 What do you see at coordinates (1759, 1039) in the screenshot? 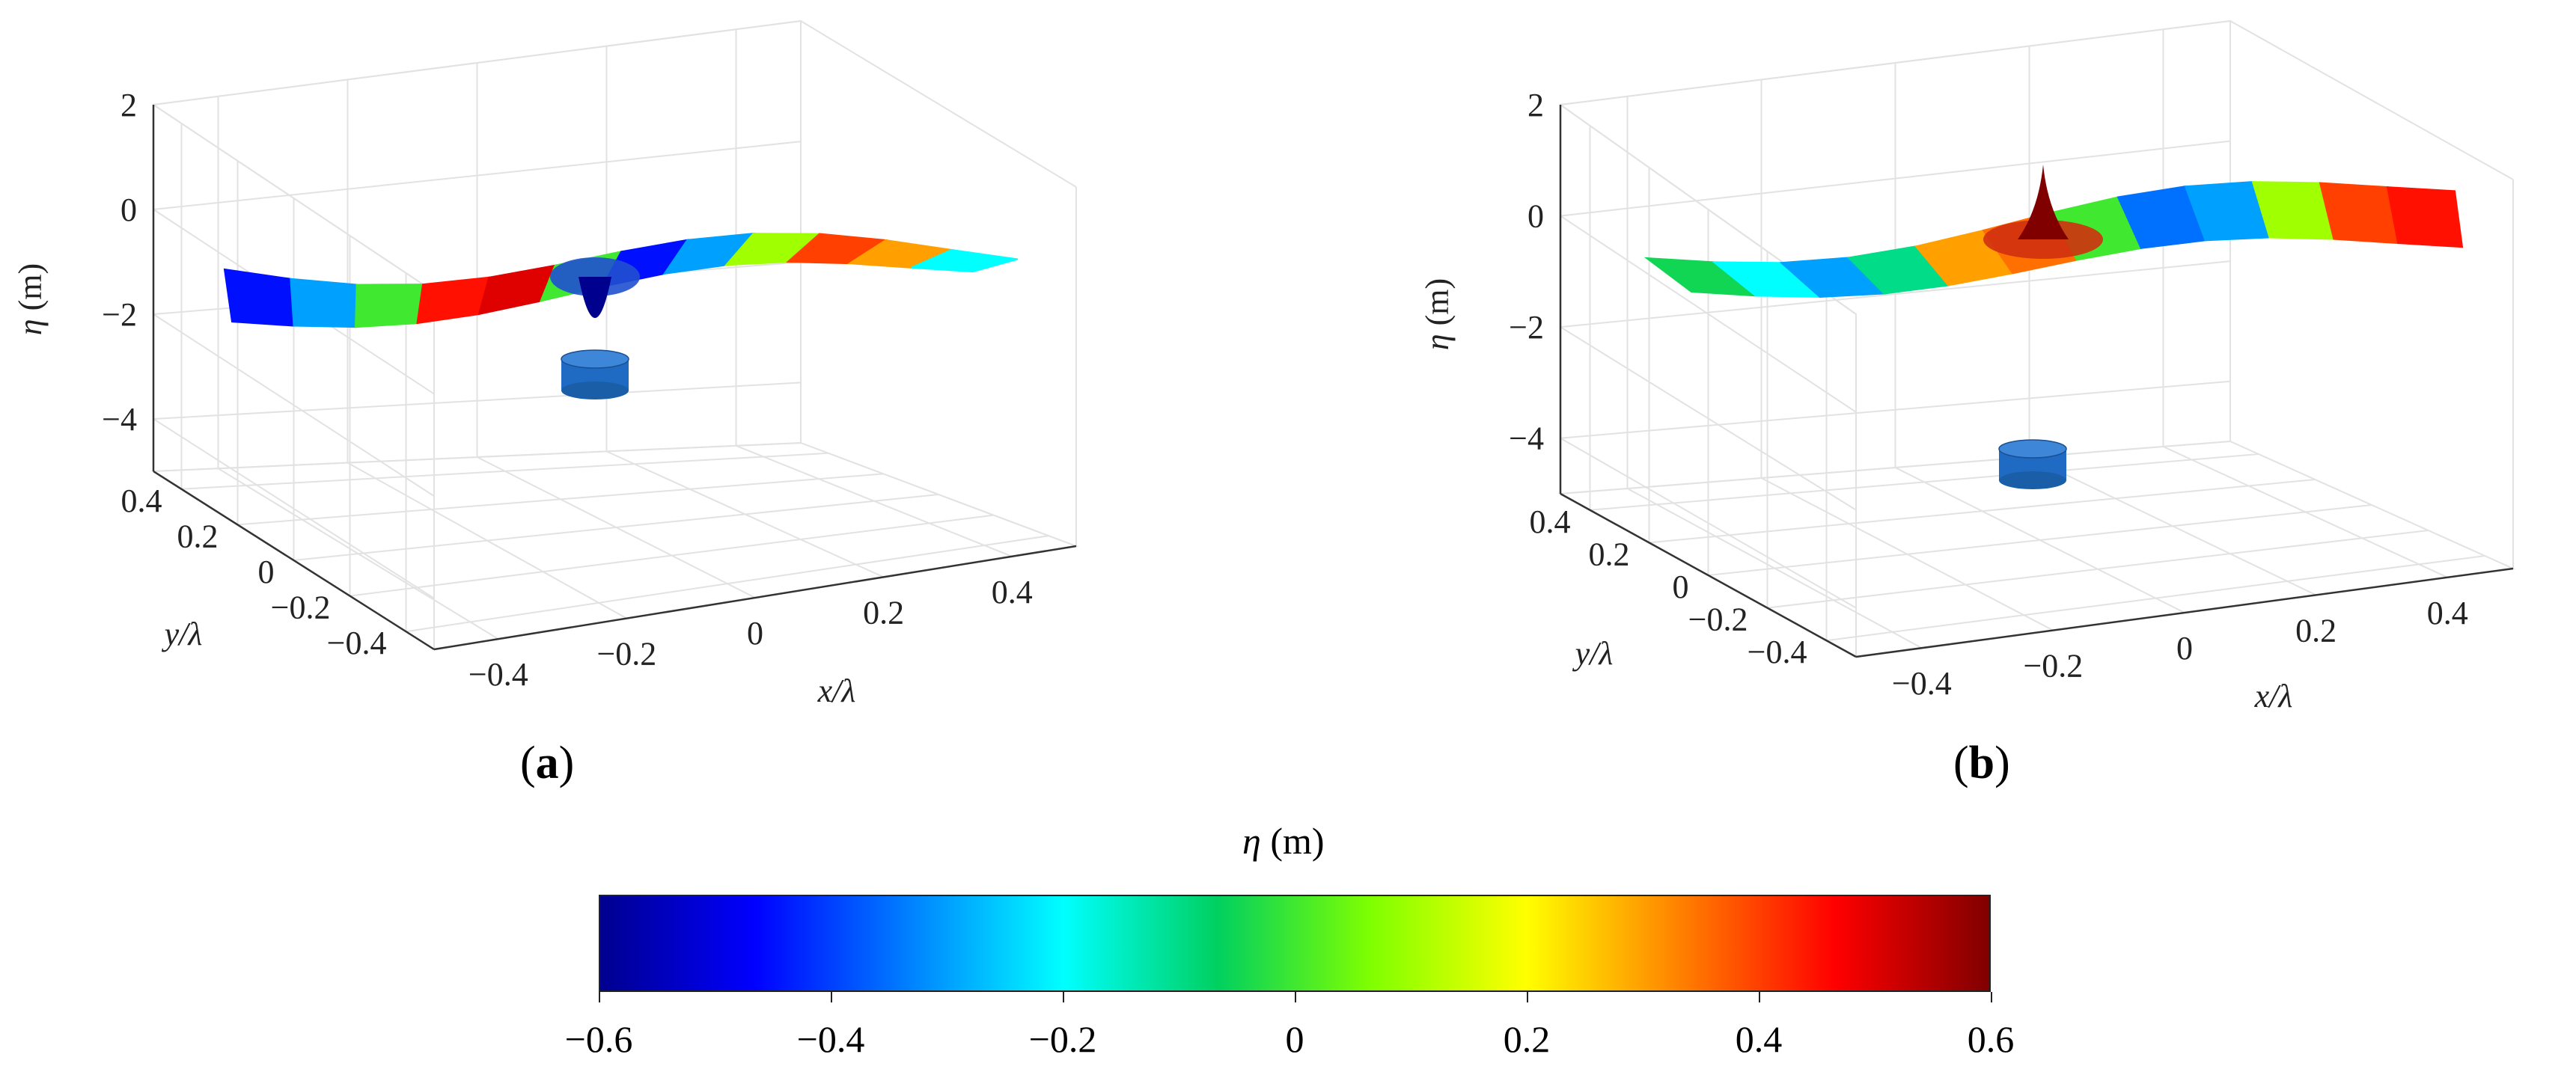
I see `colorbar-tick-label: 0.4` at bounding box center [1759, 1039].